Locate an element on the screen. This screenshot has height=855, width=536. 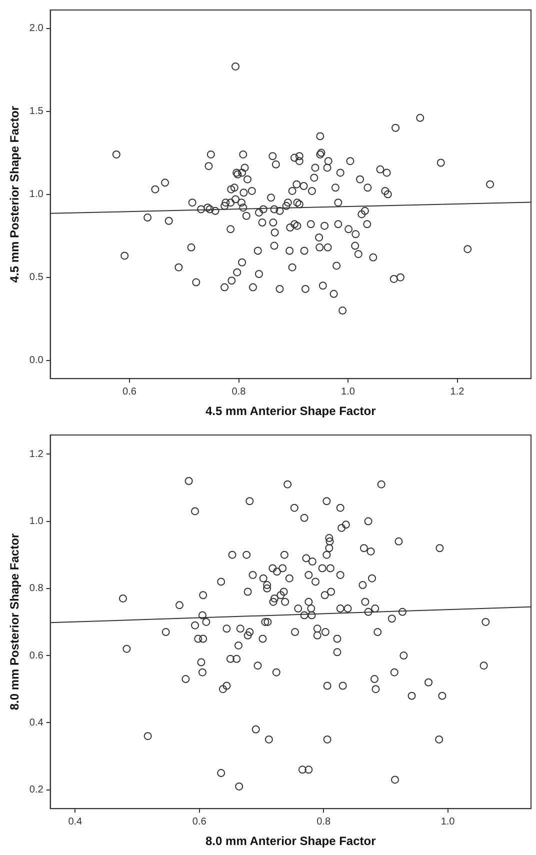
x-axis-title: 8.0 mm Anterior Shape Factor is located at coordinates (291, 841).